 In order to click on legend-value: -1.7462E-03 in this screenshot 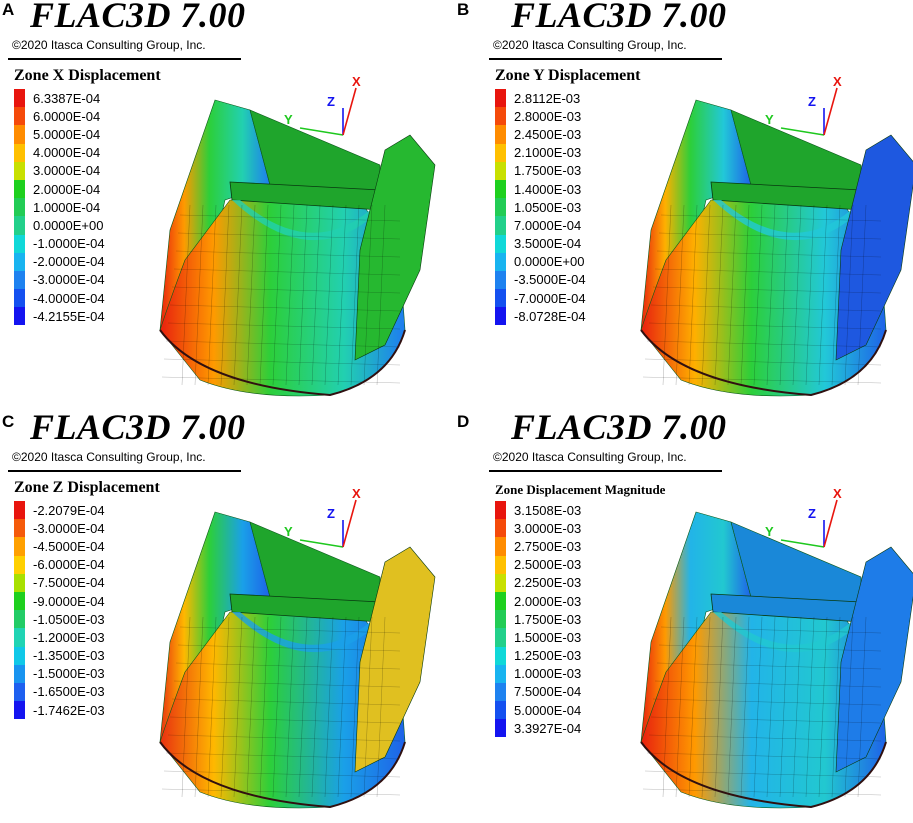, I will do `click(69, 710)`.